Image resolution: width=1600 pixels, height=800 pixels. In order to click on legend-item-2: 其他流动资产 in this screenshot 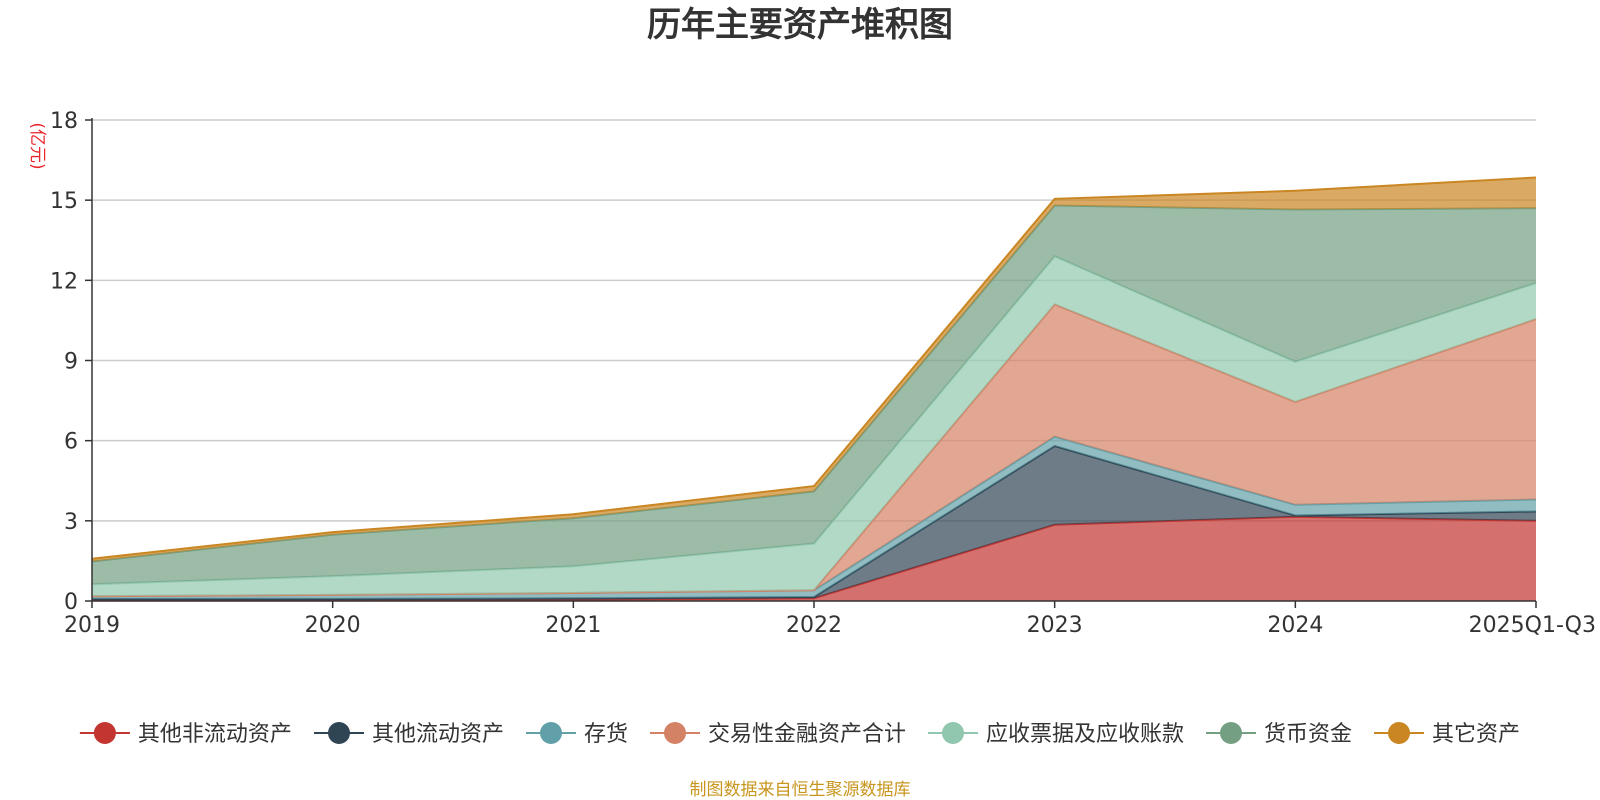, I will do `click(409, 734)`.